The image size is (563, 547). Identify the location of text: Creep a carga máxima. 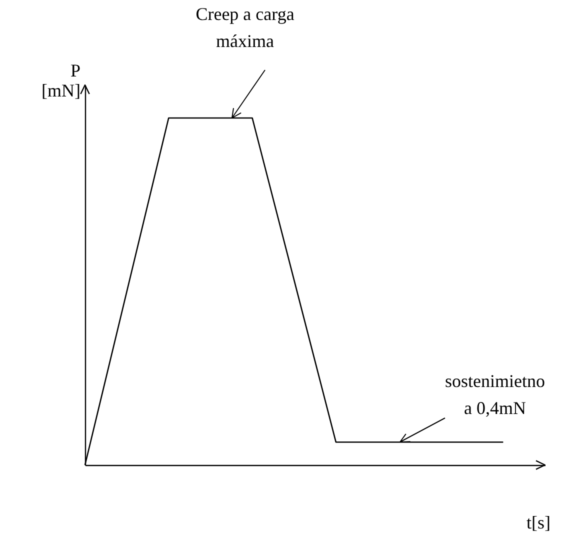
(245, 27).